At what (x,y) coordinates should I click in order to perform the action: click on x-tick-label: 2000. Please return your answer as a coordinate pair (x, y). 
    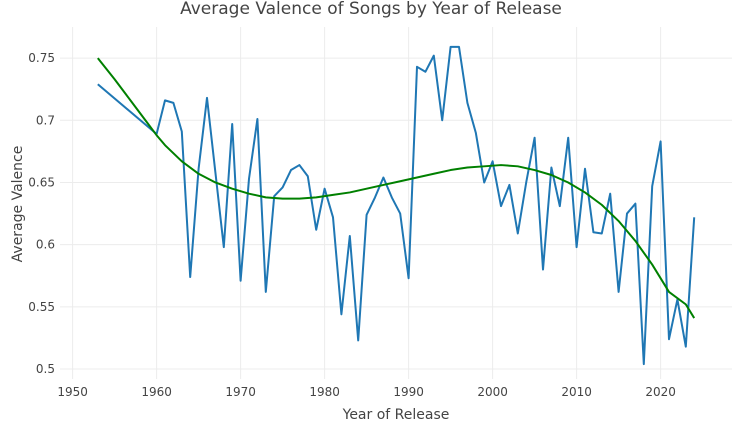
    Looking at the image, I should click on (492, 392).